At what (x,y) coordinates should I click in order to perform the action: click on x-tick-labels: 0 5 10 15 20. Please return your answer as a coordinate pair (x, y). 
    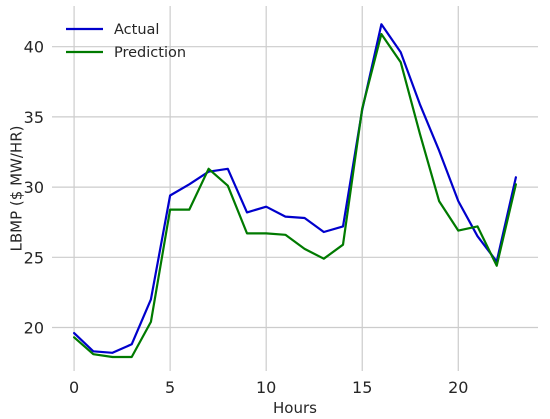
    Looking at the image, I should click on (268, 387).